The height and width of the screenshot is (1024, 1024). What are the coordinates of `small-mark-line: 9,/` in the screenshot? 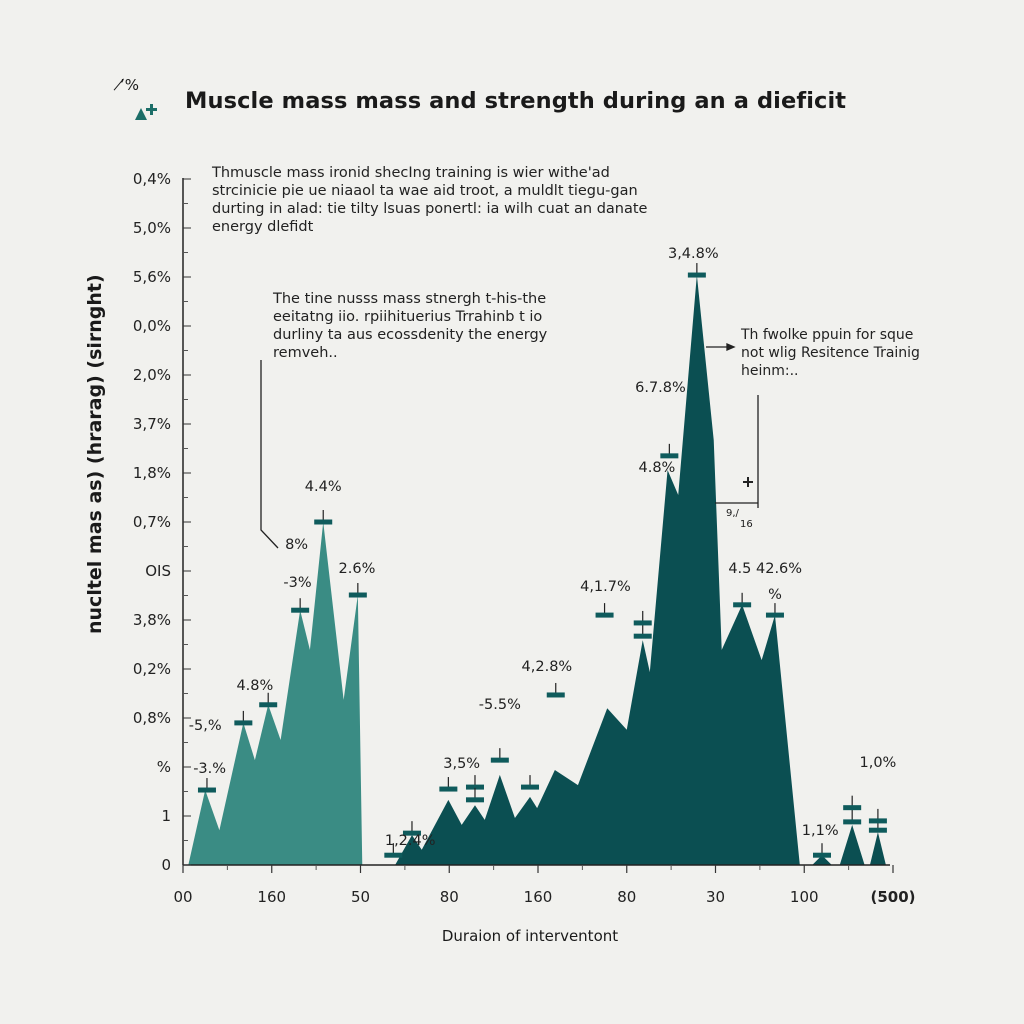 It's located at (732, 513).